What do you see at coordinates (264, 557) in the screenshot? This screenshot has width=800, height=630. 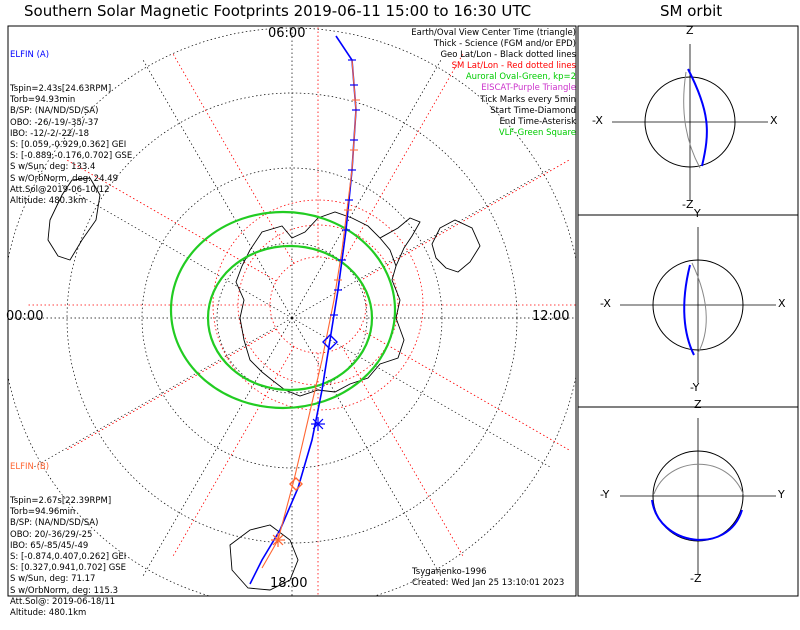 I see `australia-outline` at bounding box center [264, 557].